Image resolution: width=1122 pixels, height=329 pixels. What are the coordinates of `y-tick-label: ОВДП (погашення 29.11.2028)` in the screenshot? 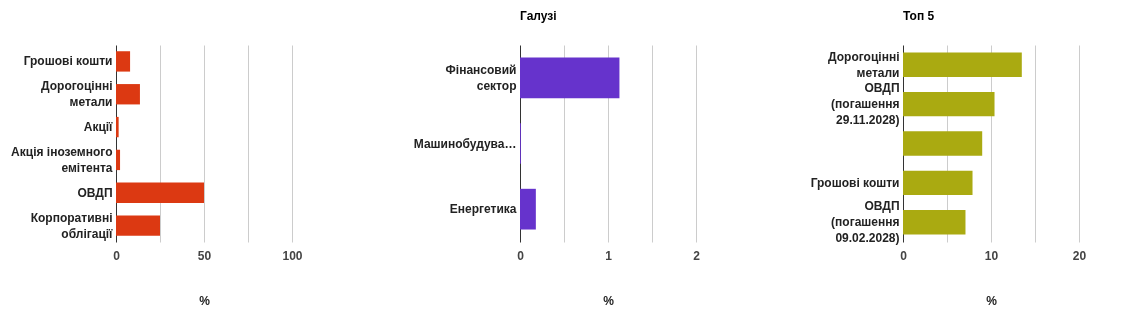 It's located at (865, 104).